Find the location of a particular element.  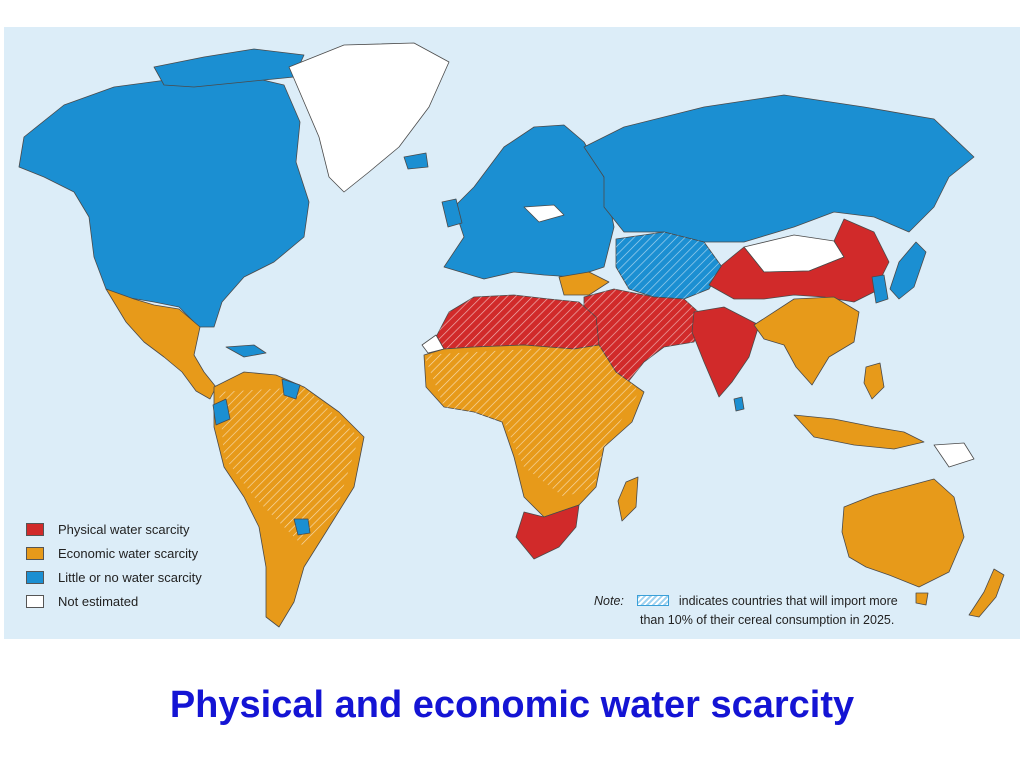

note-label: Note: is located at coordinates (609, 601).